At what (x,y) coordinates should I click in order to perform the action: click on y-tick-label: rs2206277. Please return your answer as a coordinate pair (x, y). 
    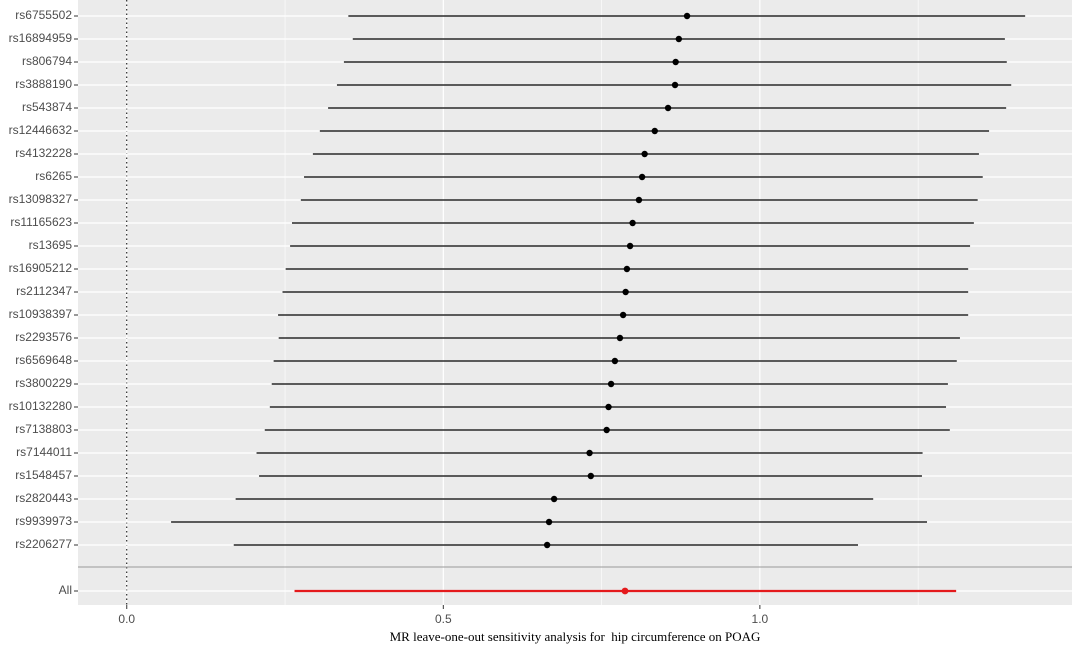
    Looking at the image, I should click on (43, 544).